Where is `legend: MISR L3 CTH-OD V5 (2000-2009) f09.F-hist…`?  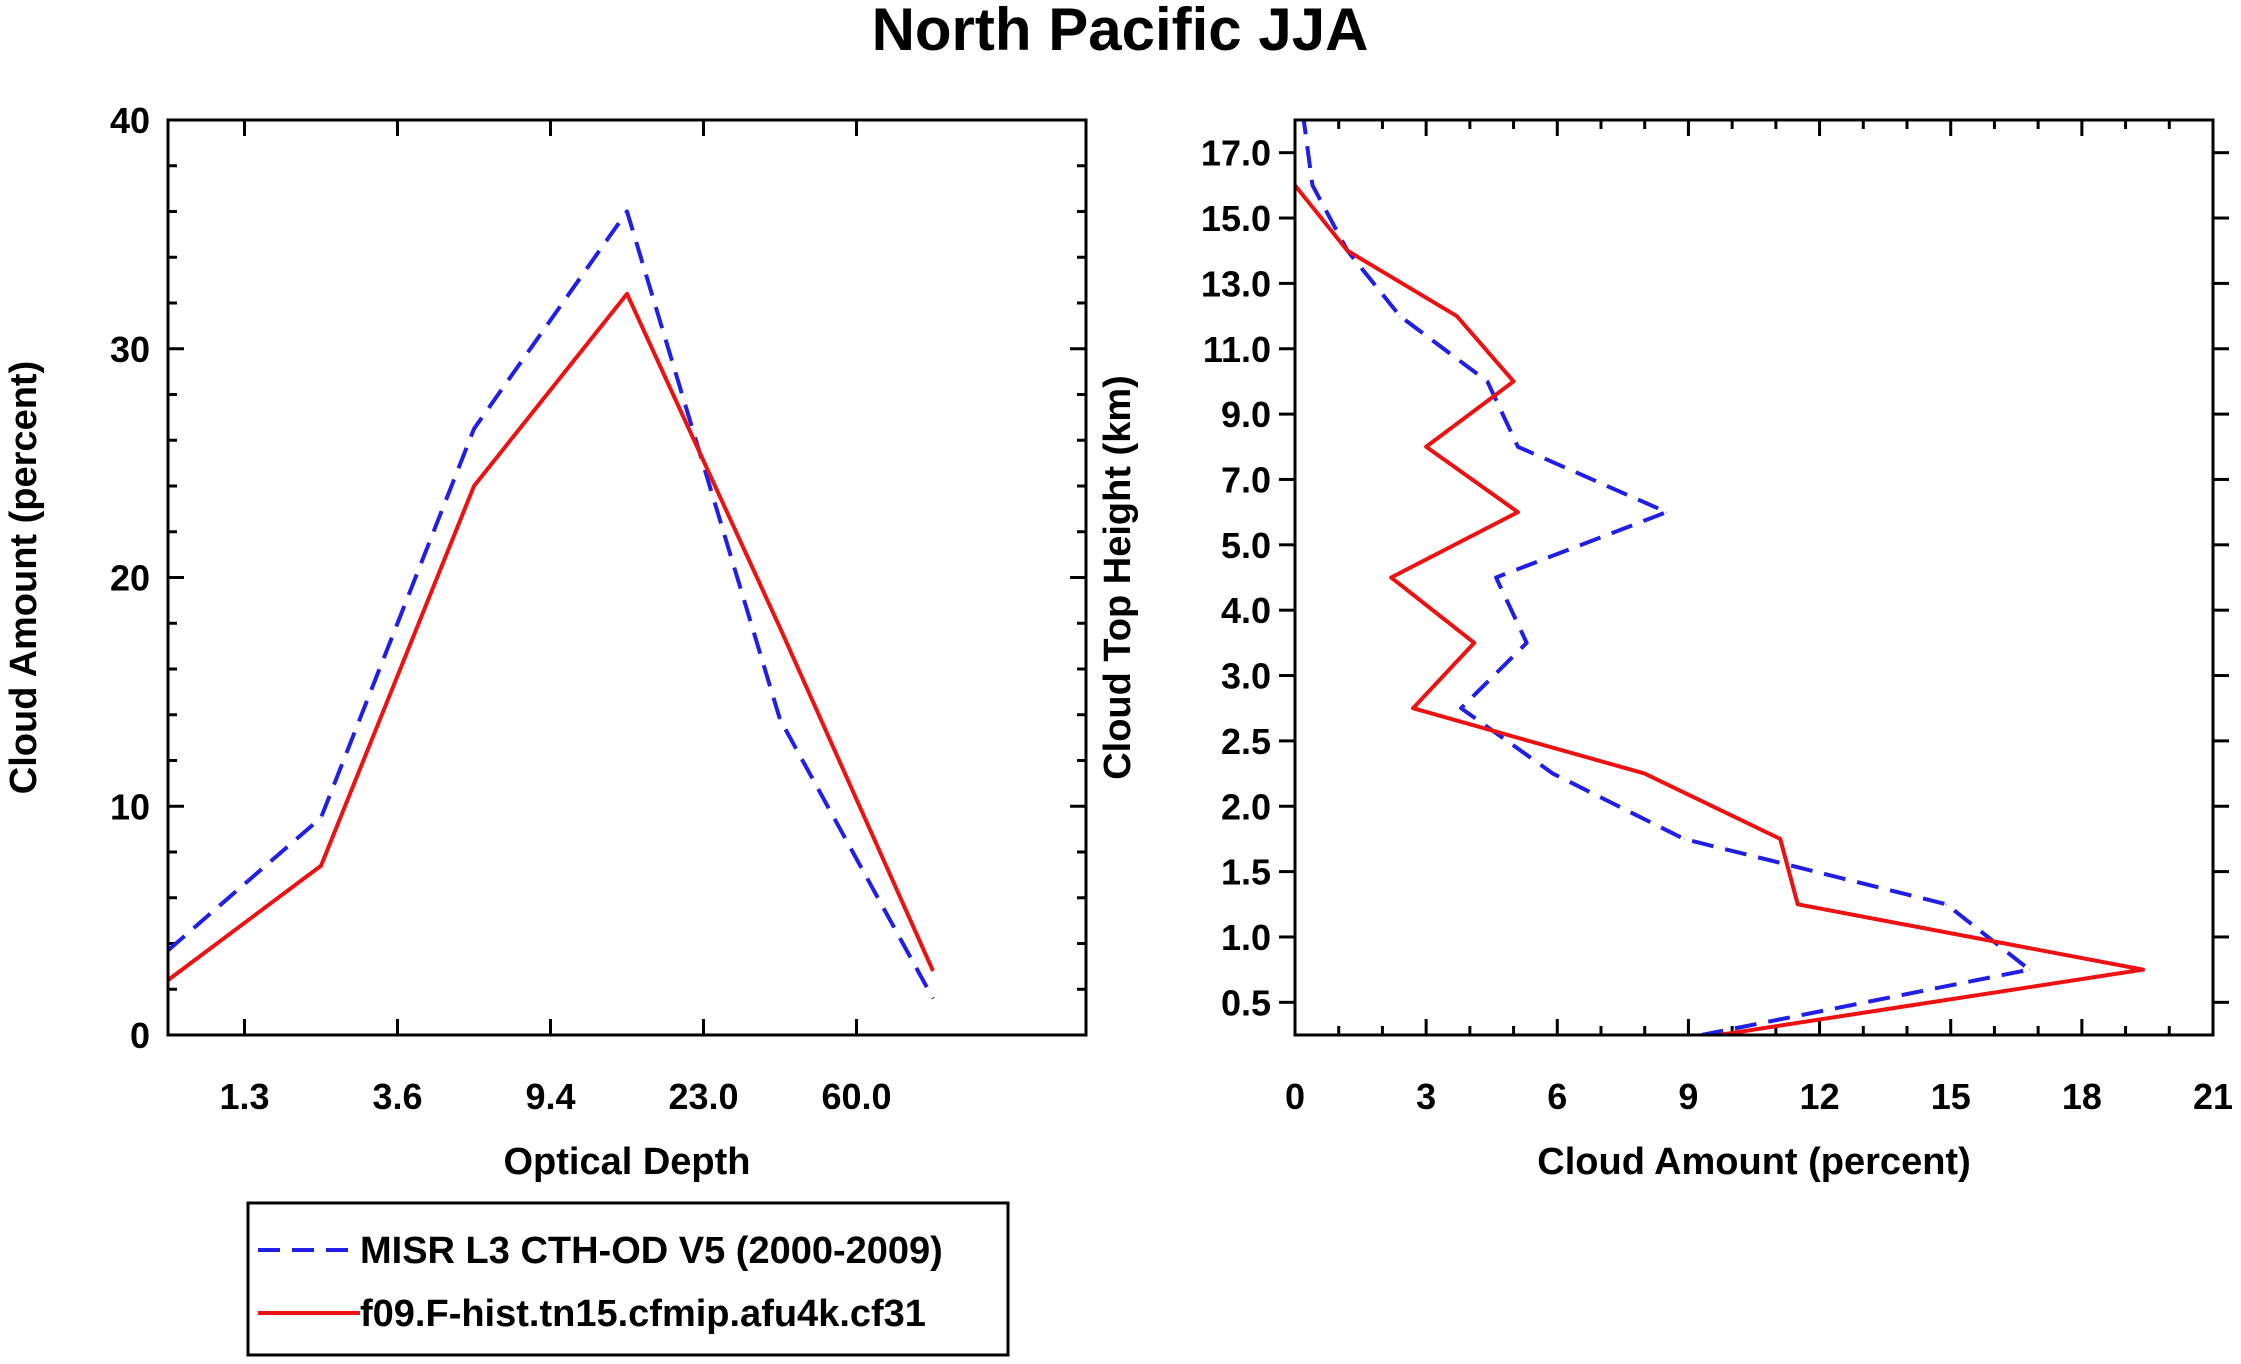 legend: MISR L3 CTH-OD V5 (2000-2009) f09.F-hist… is located at coordinates (628, 1279).